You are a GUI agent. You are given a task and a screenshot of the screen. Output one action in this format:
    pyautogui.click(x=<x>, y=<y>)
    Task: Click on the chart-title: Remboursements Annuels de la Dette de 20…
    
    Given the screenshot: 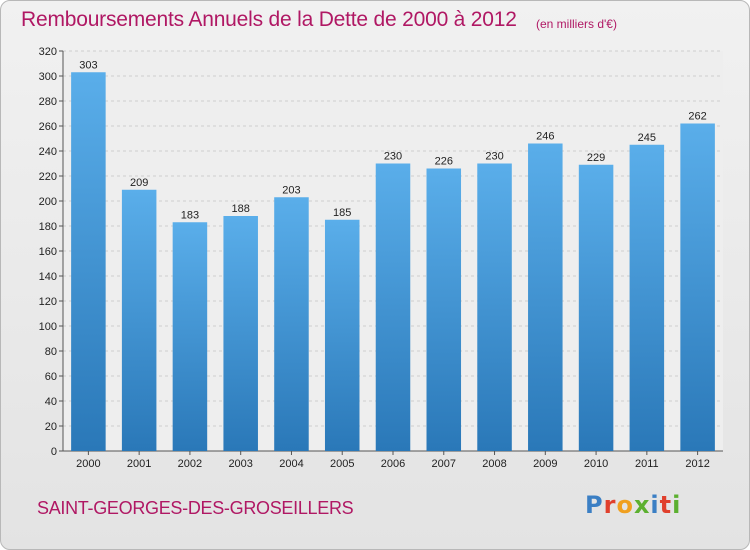 What is the action you would take?
    pyautogui.click(x=269, y=19)
    